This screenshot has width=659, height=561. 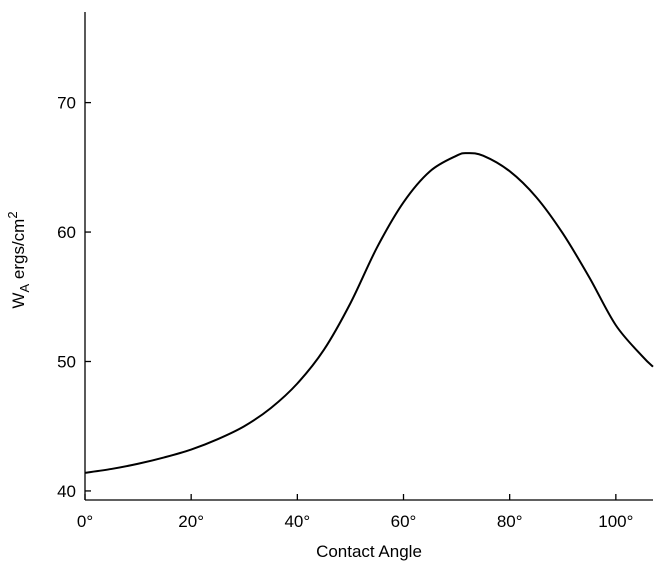 What do you see at coordinates (369, 551) in the screenshot?
I see `x-axis-title: Contact Angle` at bounding box center [369, 551].